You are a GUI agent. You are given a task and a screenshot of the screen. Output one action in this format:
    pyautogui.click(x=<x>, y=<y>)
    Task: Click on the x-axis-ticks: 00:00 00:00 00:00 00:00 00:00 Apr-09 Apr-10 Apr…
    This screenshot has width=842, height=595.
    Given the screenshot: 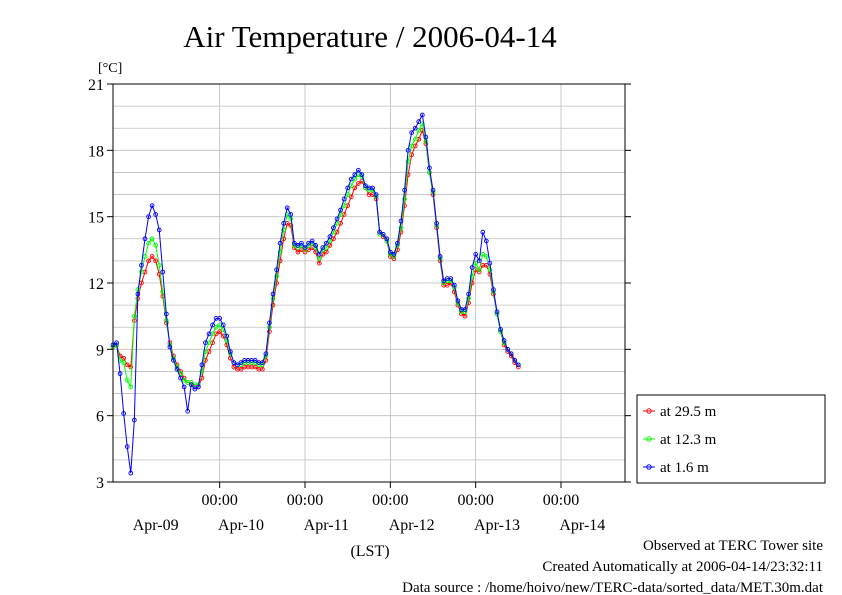 What is the action you would take?
    pyautogui.click(x=369, y=508)
    